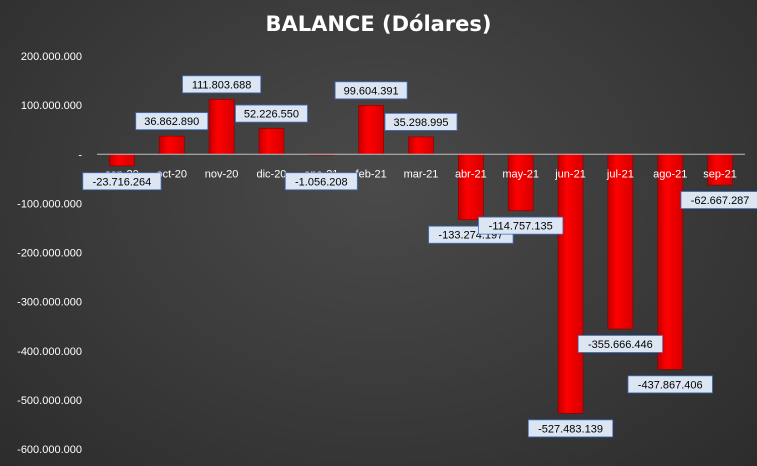 The height and width of the screenshot is (466, 757). What do you see at coordinates (271, 174) in the screenshot?
I see `x-tick-label: dic-20` at bounding box center [271, 174].